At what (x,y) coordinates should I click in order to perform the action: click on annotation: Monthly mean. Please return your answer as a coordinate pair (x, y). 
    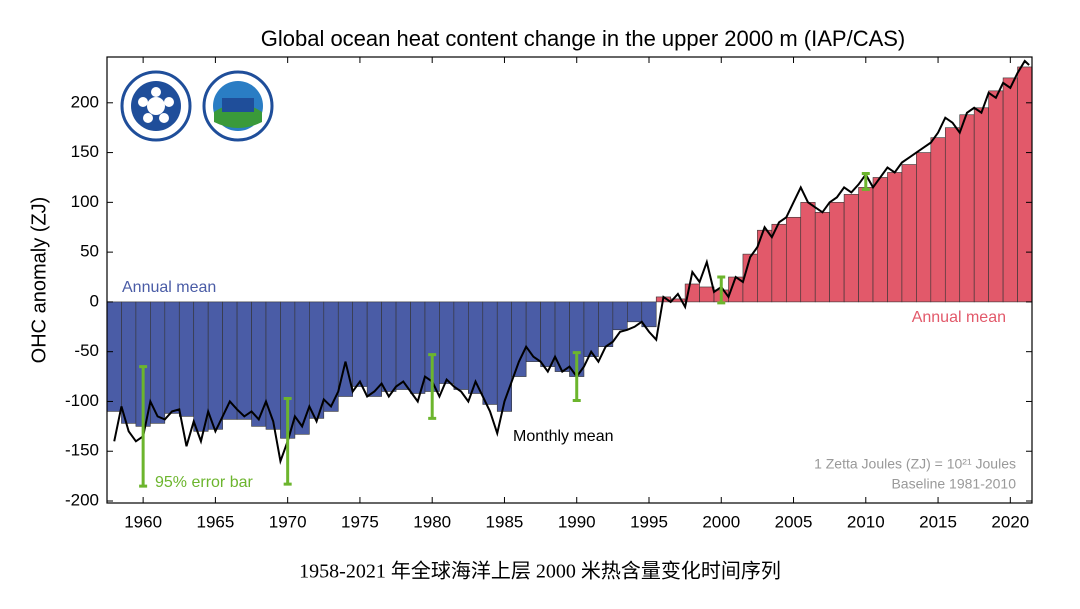
    Looking at the image, I should click on (563, 436).